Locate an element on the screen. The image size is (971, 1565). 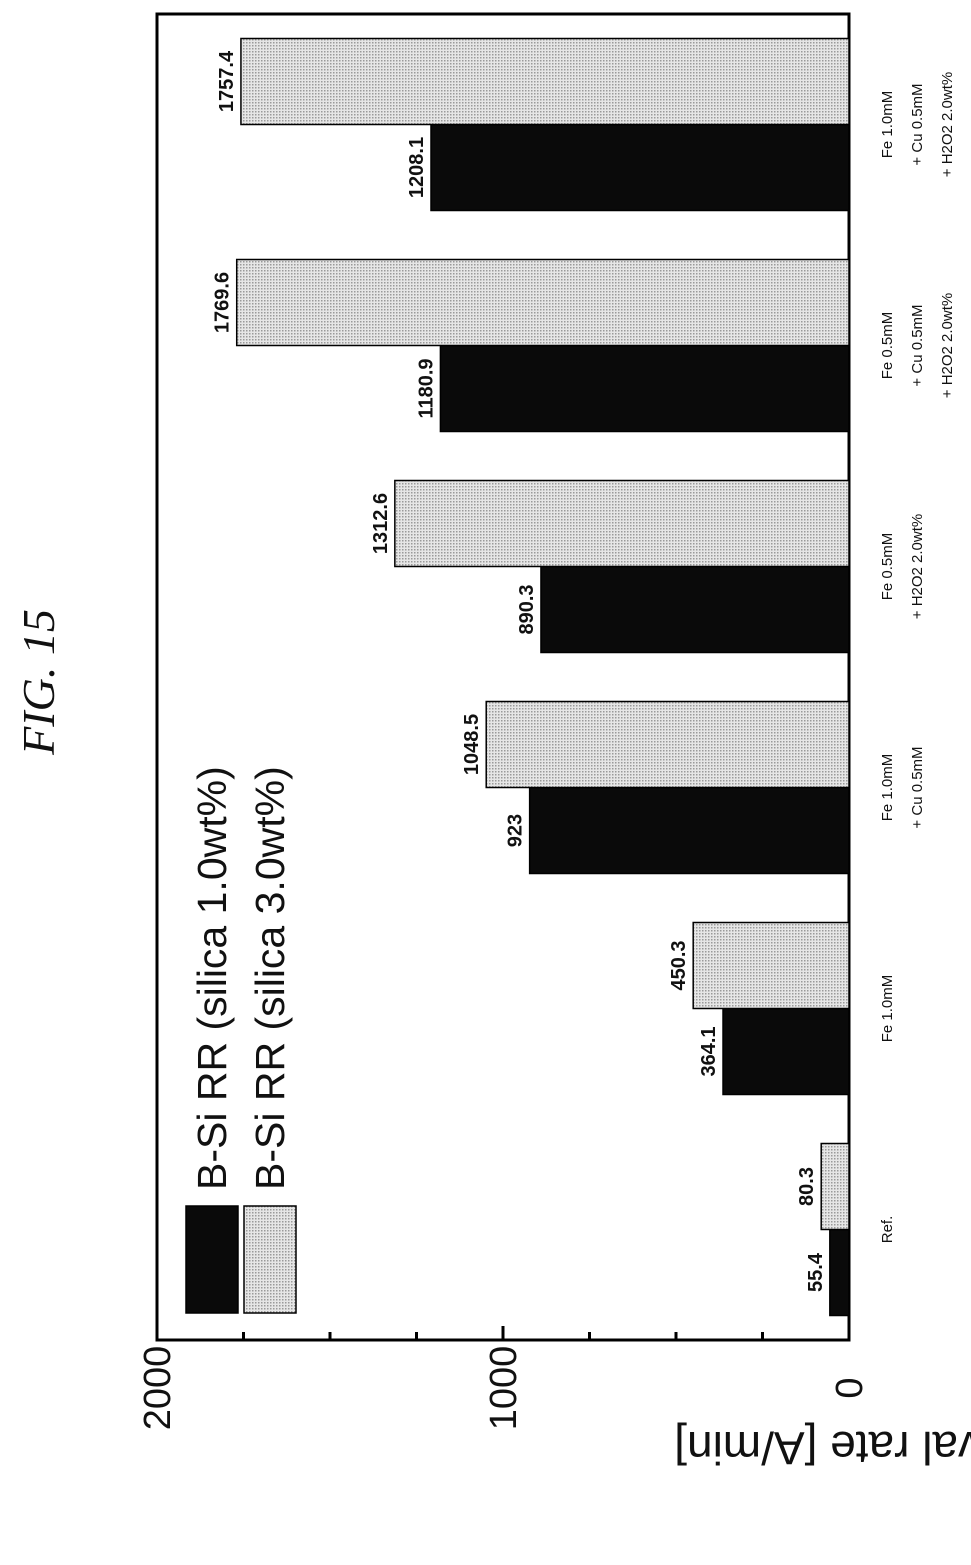
bar-value-label: 55.4 is located at coordinates (816, 1272).